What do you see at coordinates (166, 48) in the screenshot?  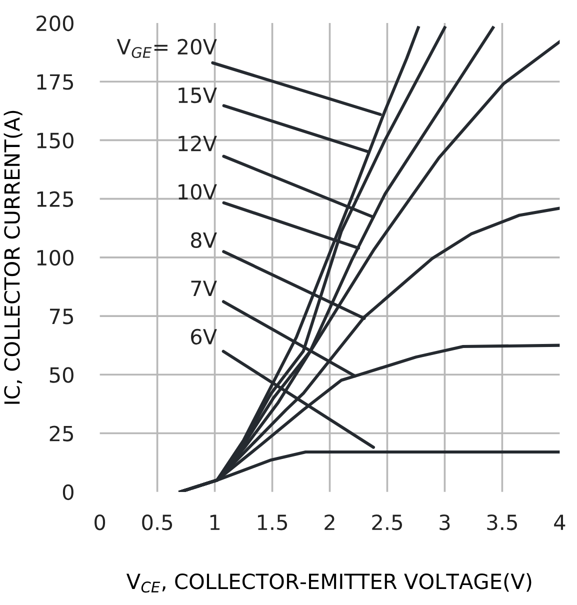 I see `annotation: V$_{GE}$= 20V` at bounding box center [166, 48].